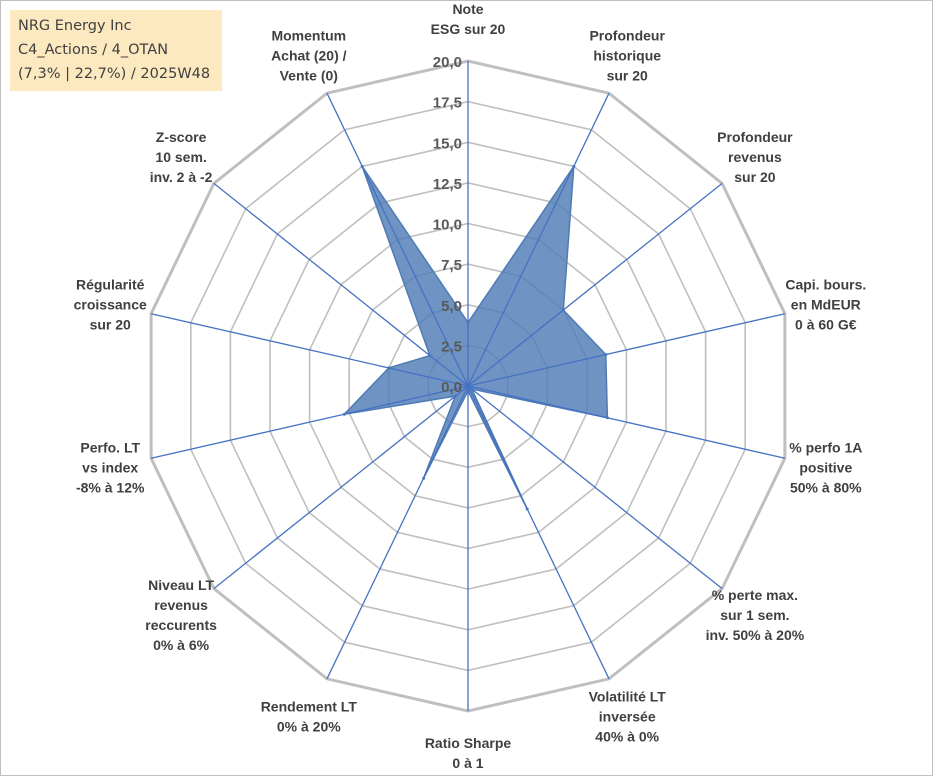  Describe the element at coordinates (468, 19) in the screenshot. I see `axis-label-0: Note ESG sur 20` at that location.